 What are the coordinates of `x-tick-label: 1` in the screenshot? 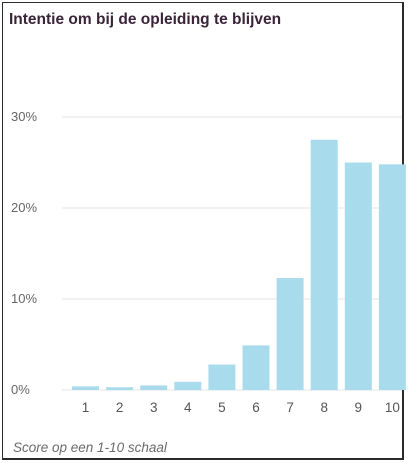 It's located at (86, 407).